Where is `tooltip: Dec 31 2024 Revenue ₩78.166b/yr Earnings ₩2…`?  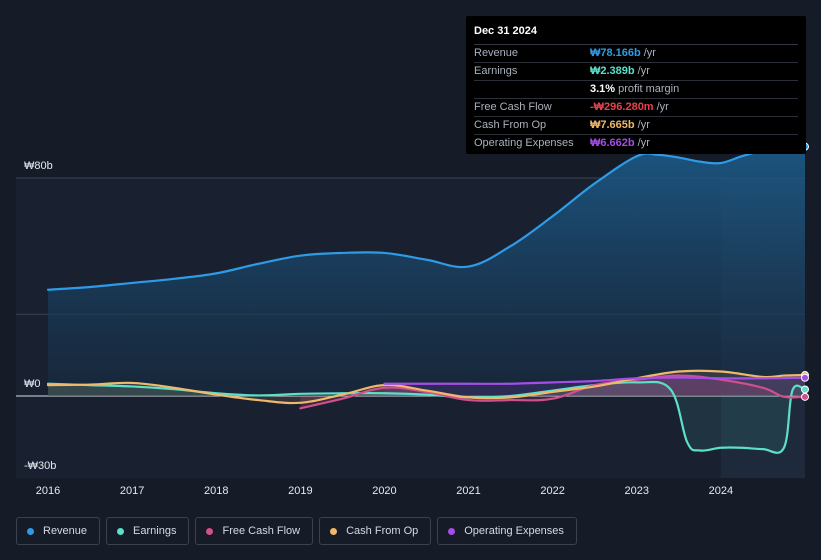 tooltip: Dec 31 2024 Revenue ₩78.166b/yr Earnings ₩2… is located at coordinates (636, 85).